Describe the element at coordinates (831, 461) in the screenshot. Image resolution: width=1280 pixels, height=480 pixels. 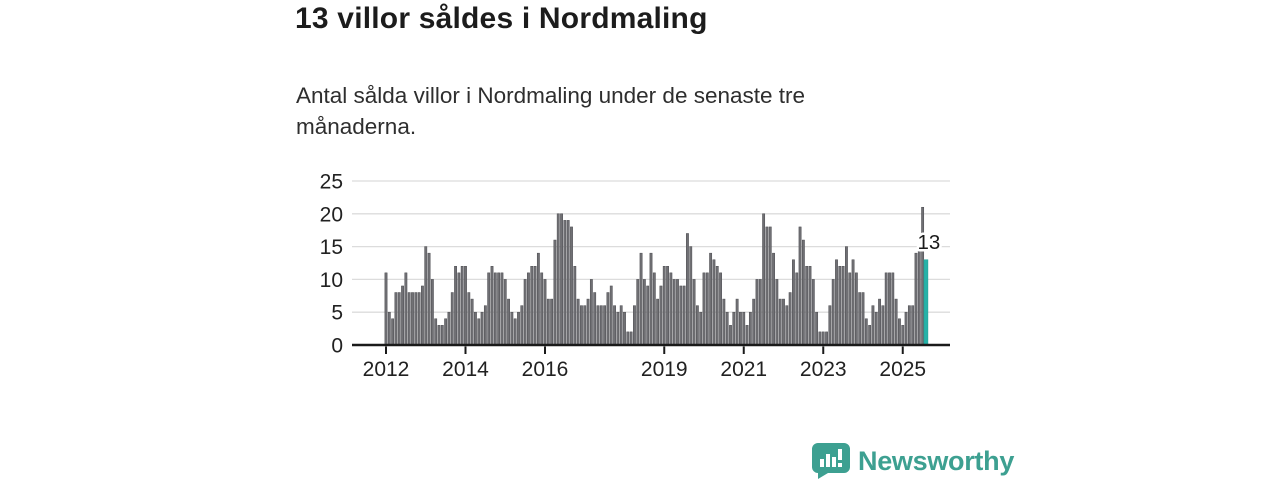
I see `speech-bubble-icon` at that location.